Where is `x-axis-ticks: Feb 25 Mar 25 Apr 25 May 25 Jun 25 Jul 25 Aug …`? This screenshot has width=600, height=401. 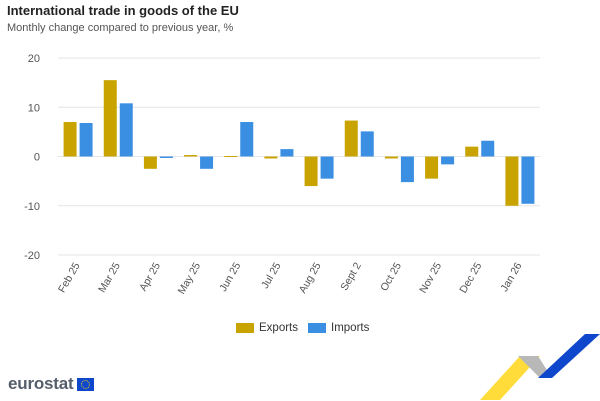
x-axis-ticks: Feb 25 Mar 25 Apr 25 May 25 Jun 25 Jul 25 Aug … is located at coordinates (290, 278).